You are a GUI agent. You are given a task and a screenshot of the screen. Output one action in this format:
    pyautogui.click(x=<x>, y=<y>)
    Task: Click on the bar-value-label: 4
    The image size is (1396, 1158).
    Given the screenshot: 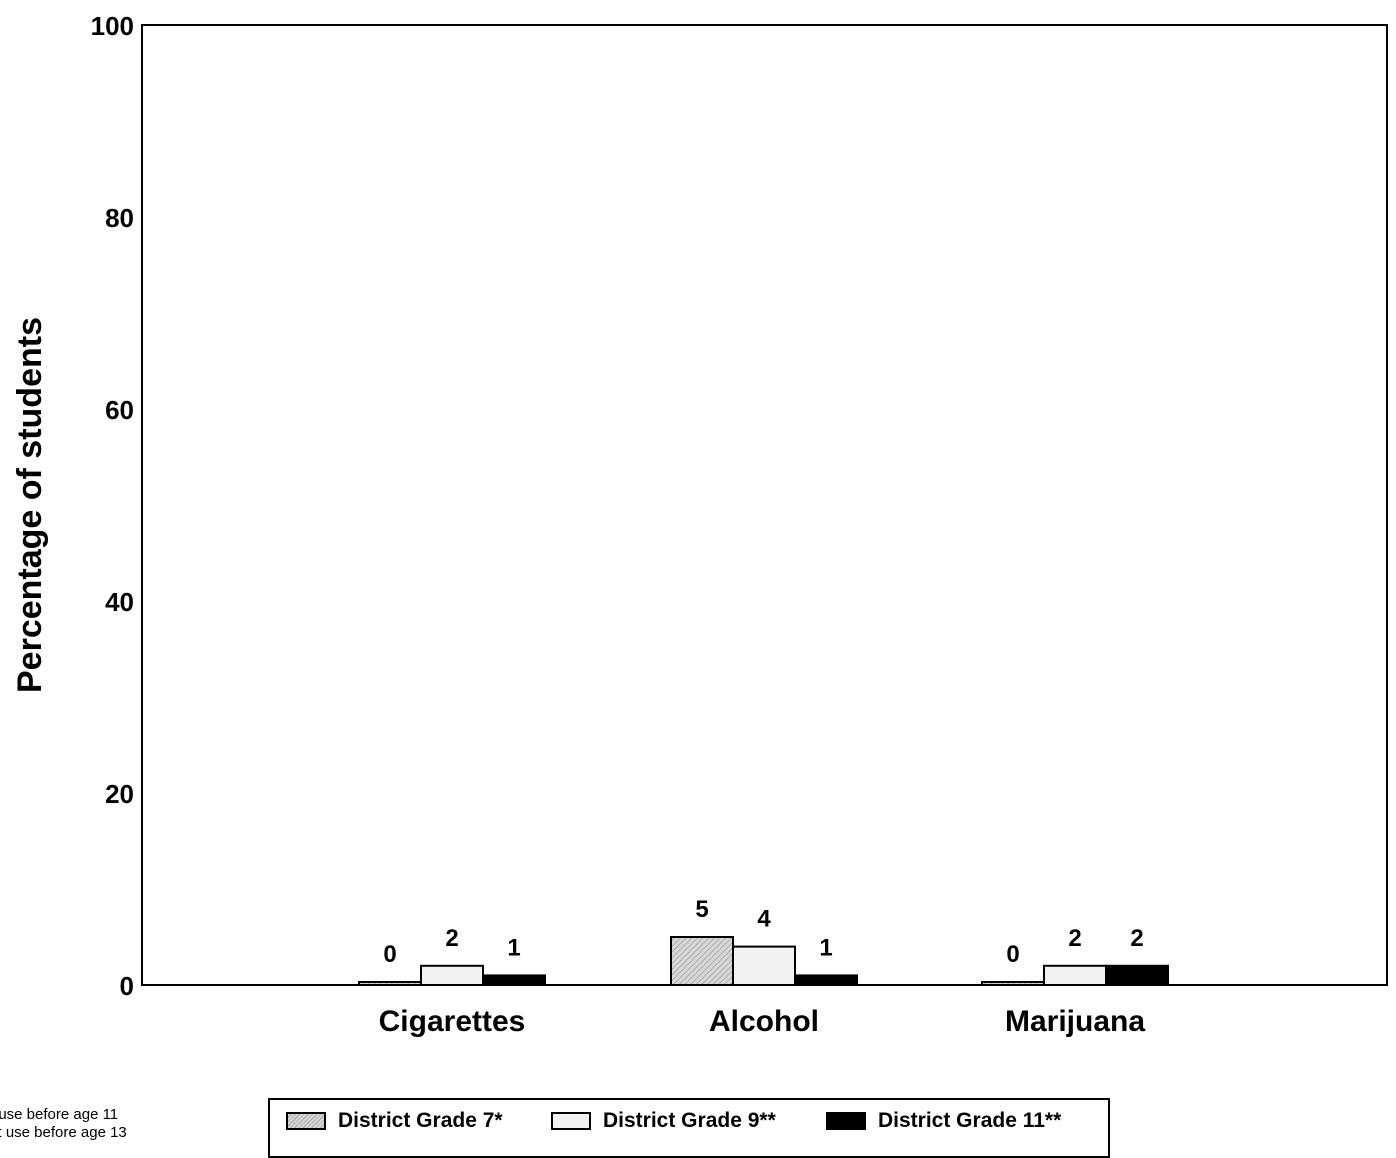 What is the action you would take?
    pyautogui.click(x=764, y=919)
    